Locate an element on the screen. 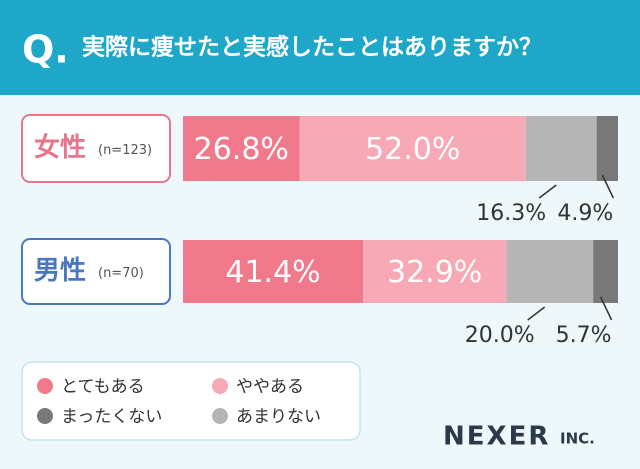  value-label: 16.3% is located at coordinates (511, 213).